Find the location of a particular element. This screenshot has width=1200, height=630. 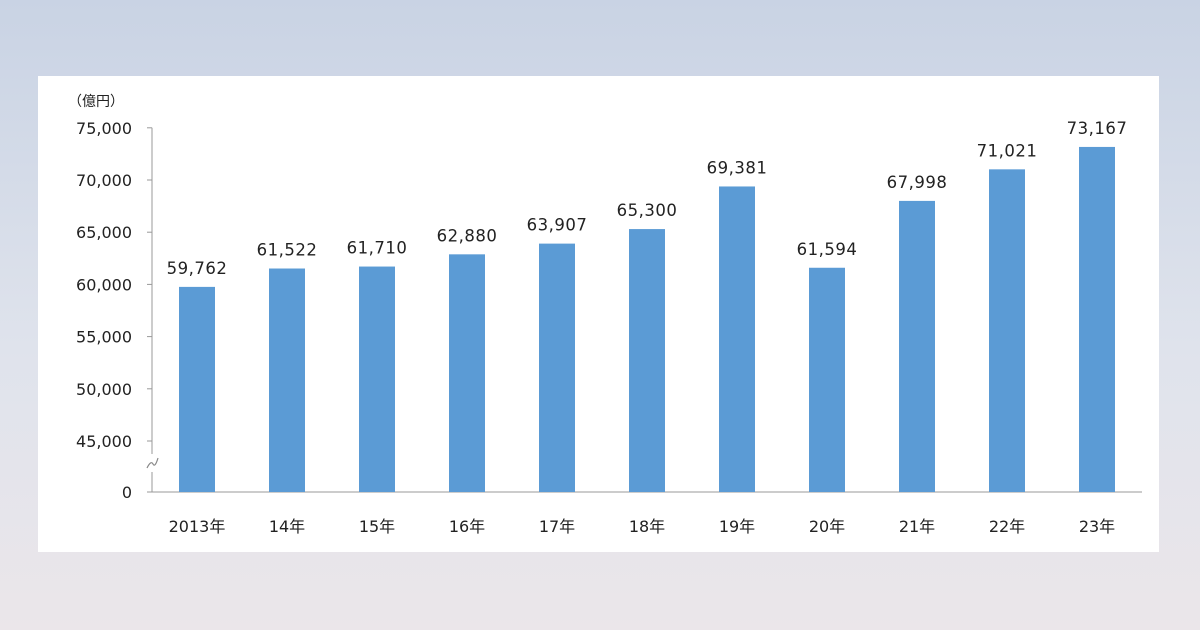

bar-value-label: 65,300 is located at coordinates (647, 210).